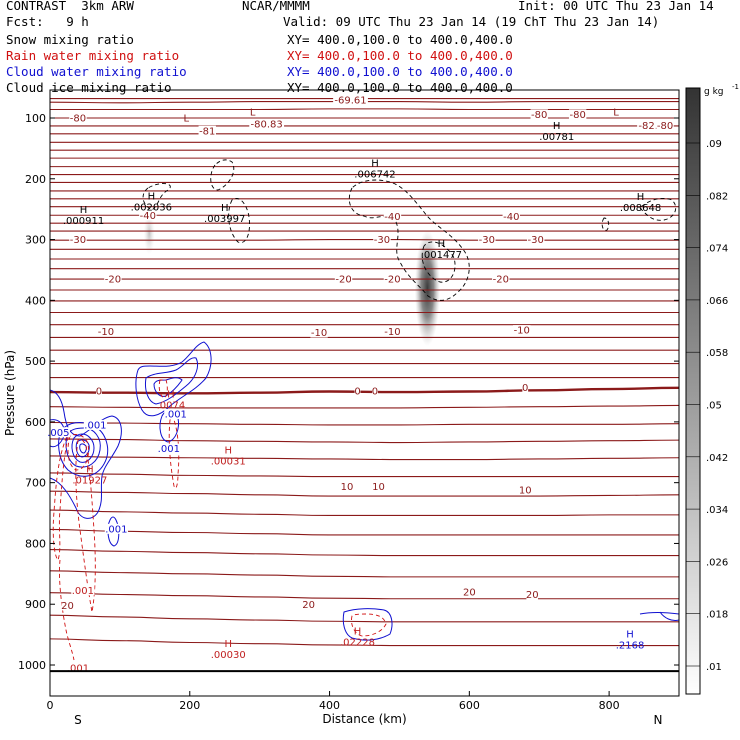 The image size is (740, 740). I want to click on y-tick-label: 300, so click(35, 240).